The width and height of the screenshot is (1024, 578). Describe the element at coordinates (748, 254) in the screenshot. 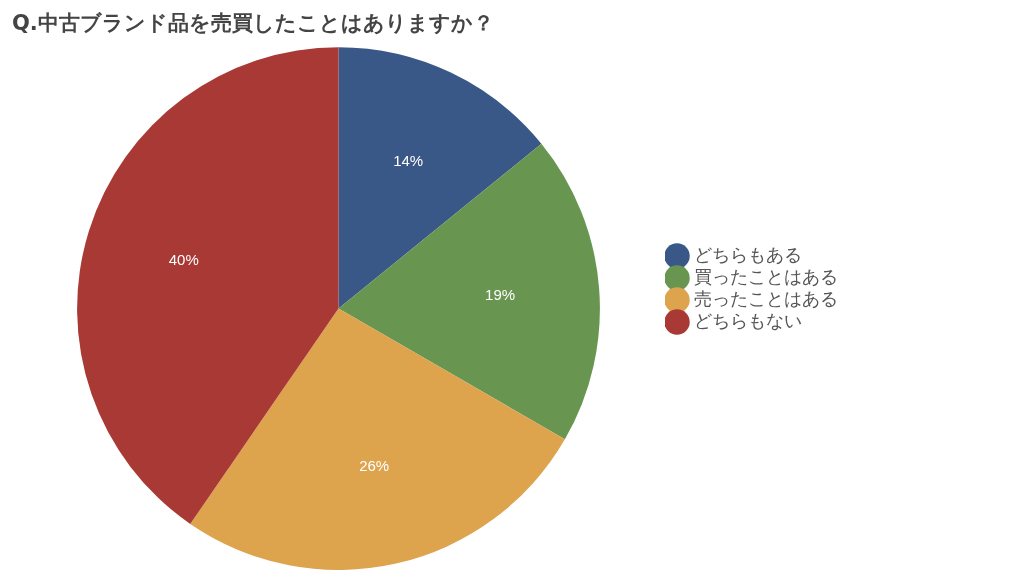

I see `legend-label: どちらもある` at that location.